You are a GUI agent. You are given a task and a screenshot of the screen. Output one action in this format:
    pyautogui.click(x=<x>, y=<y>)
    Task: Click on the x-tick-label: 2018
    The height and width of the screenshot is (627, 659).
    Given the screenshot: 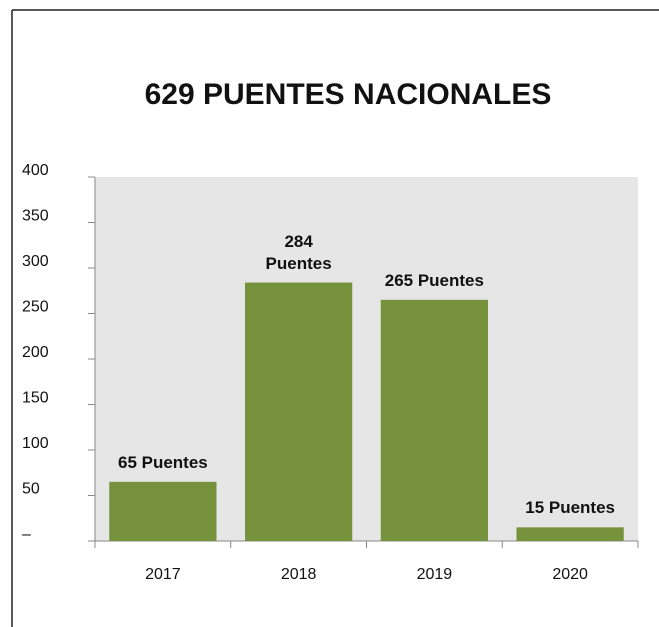 What is the action you would take?
    pyautogui.click(x=299, y=574)
    